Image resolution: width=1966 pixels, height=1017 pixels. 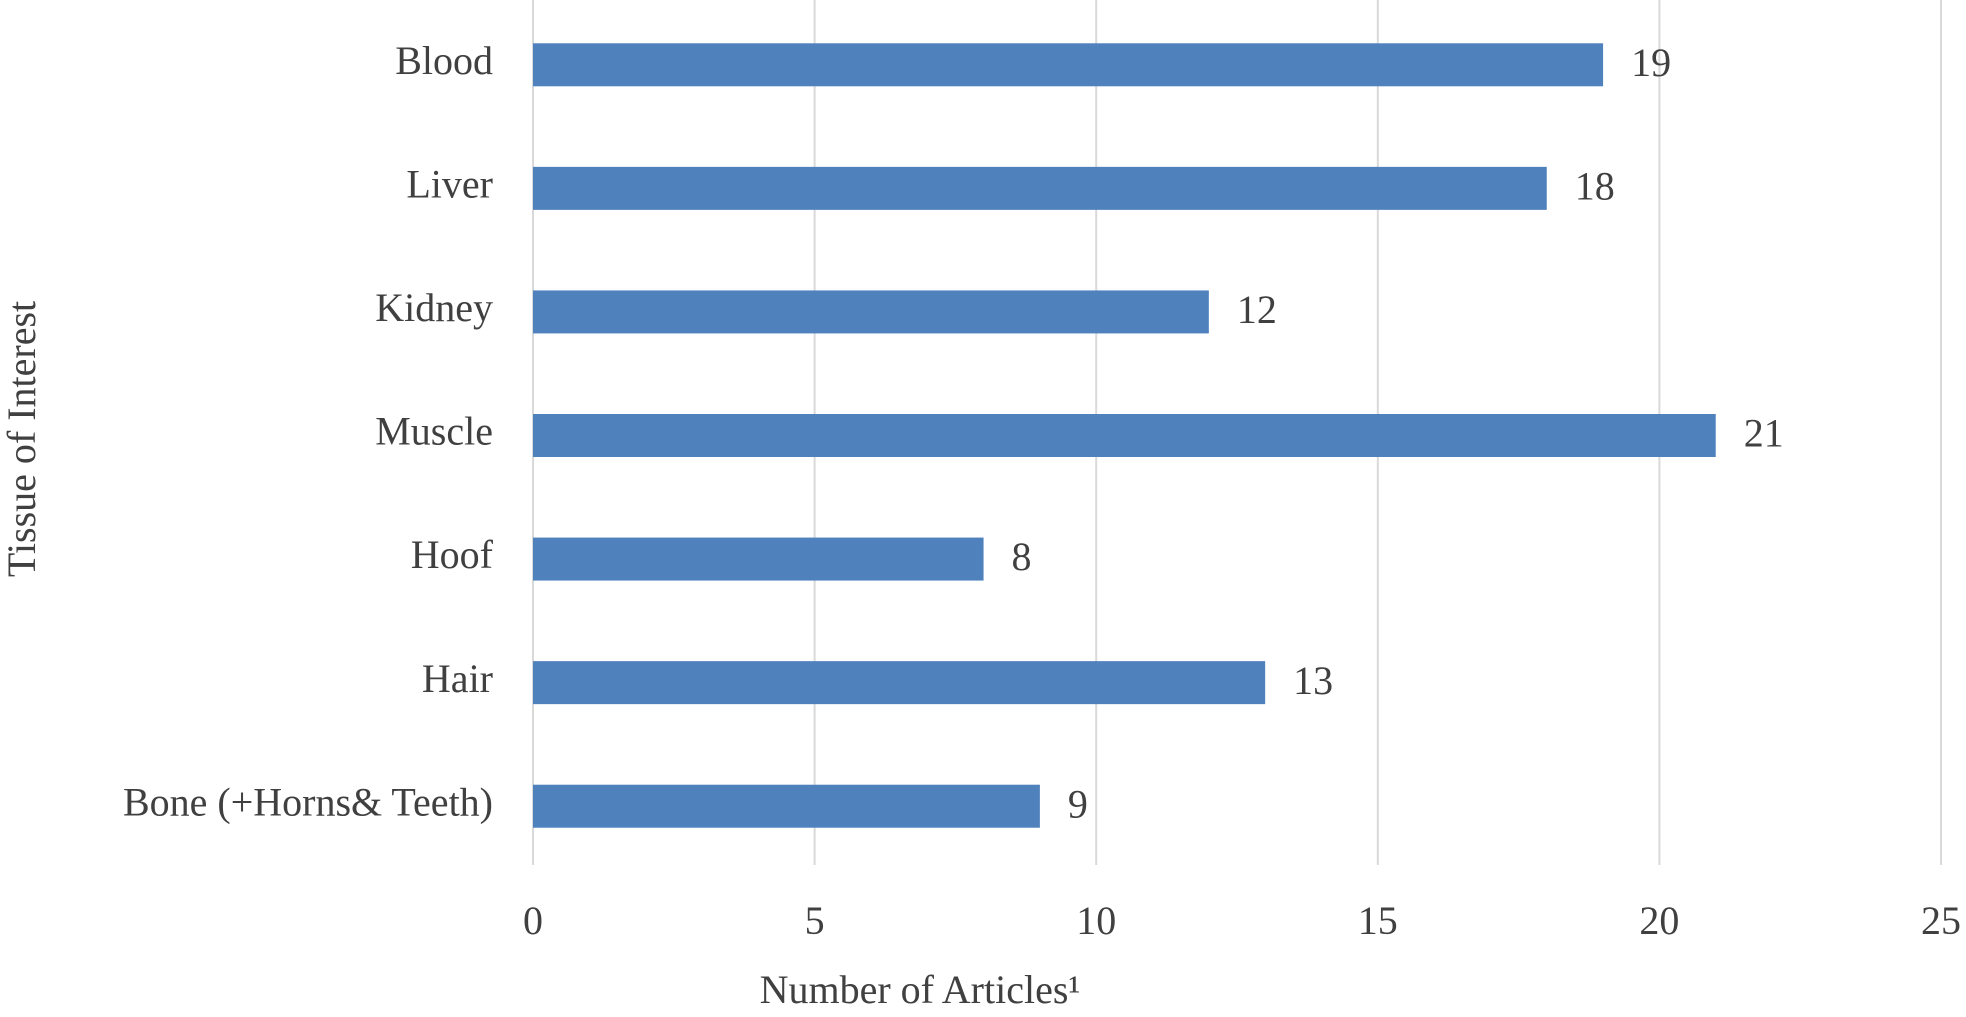 I want to click on y-tick-label: Kidney, so click(x=434, y=307).